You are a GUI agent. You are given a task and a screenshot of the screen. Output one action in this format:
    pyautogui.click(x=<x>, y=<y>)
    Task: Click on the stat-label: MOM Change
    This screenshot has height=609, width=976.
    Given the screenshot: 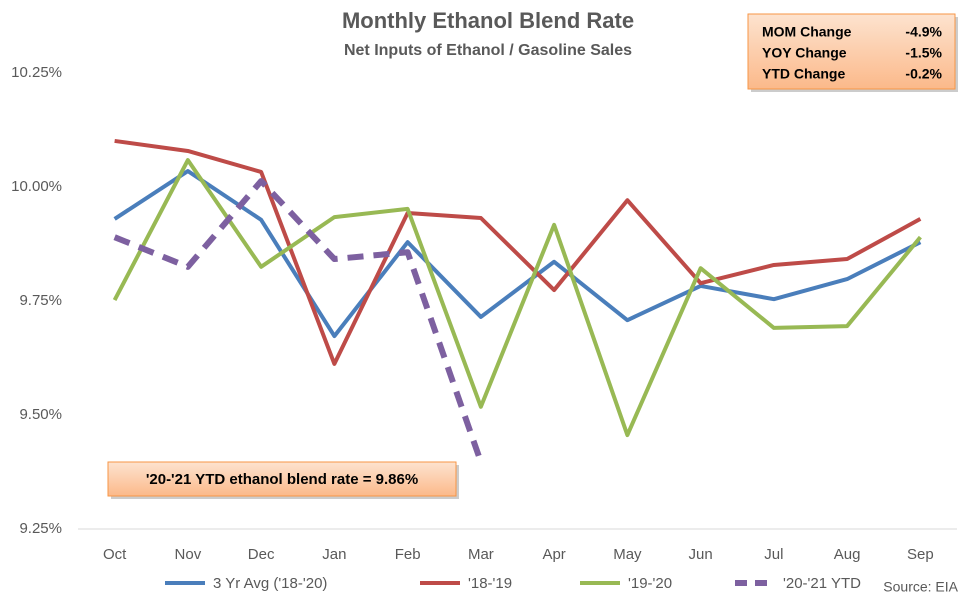 What is the action you would take?
    pyautogui.click(x=807, y=32)
    